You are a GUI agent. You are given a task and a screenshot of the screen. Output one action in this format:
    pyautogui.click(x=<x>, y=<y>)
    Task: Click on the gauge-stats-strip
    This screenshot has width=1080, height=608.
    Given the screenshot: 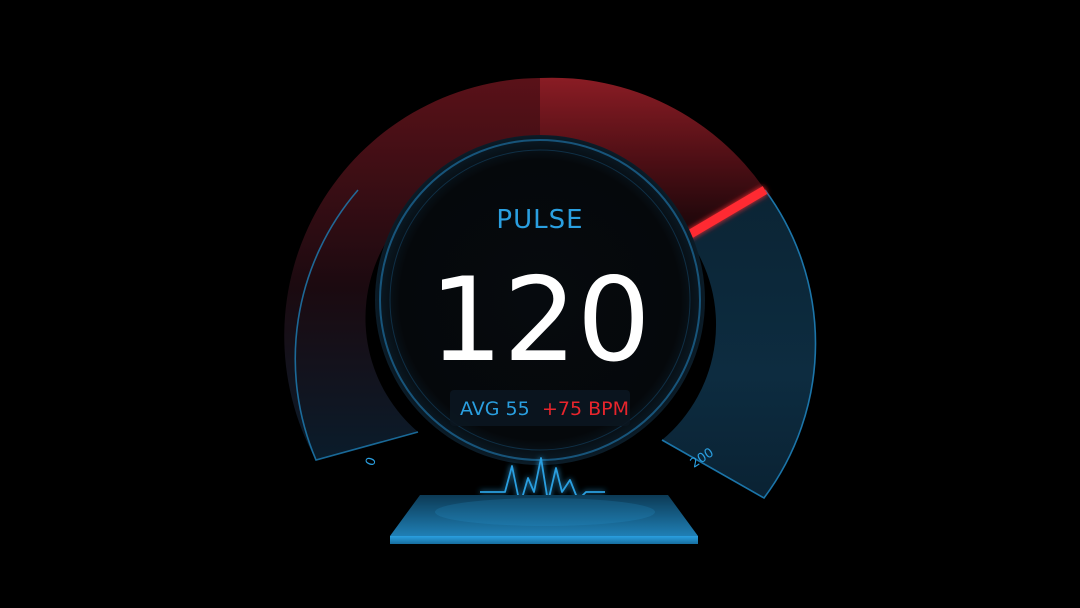 What is the action you would take?
    pyautogui.click(x=540, y=408)
    